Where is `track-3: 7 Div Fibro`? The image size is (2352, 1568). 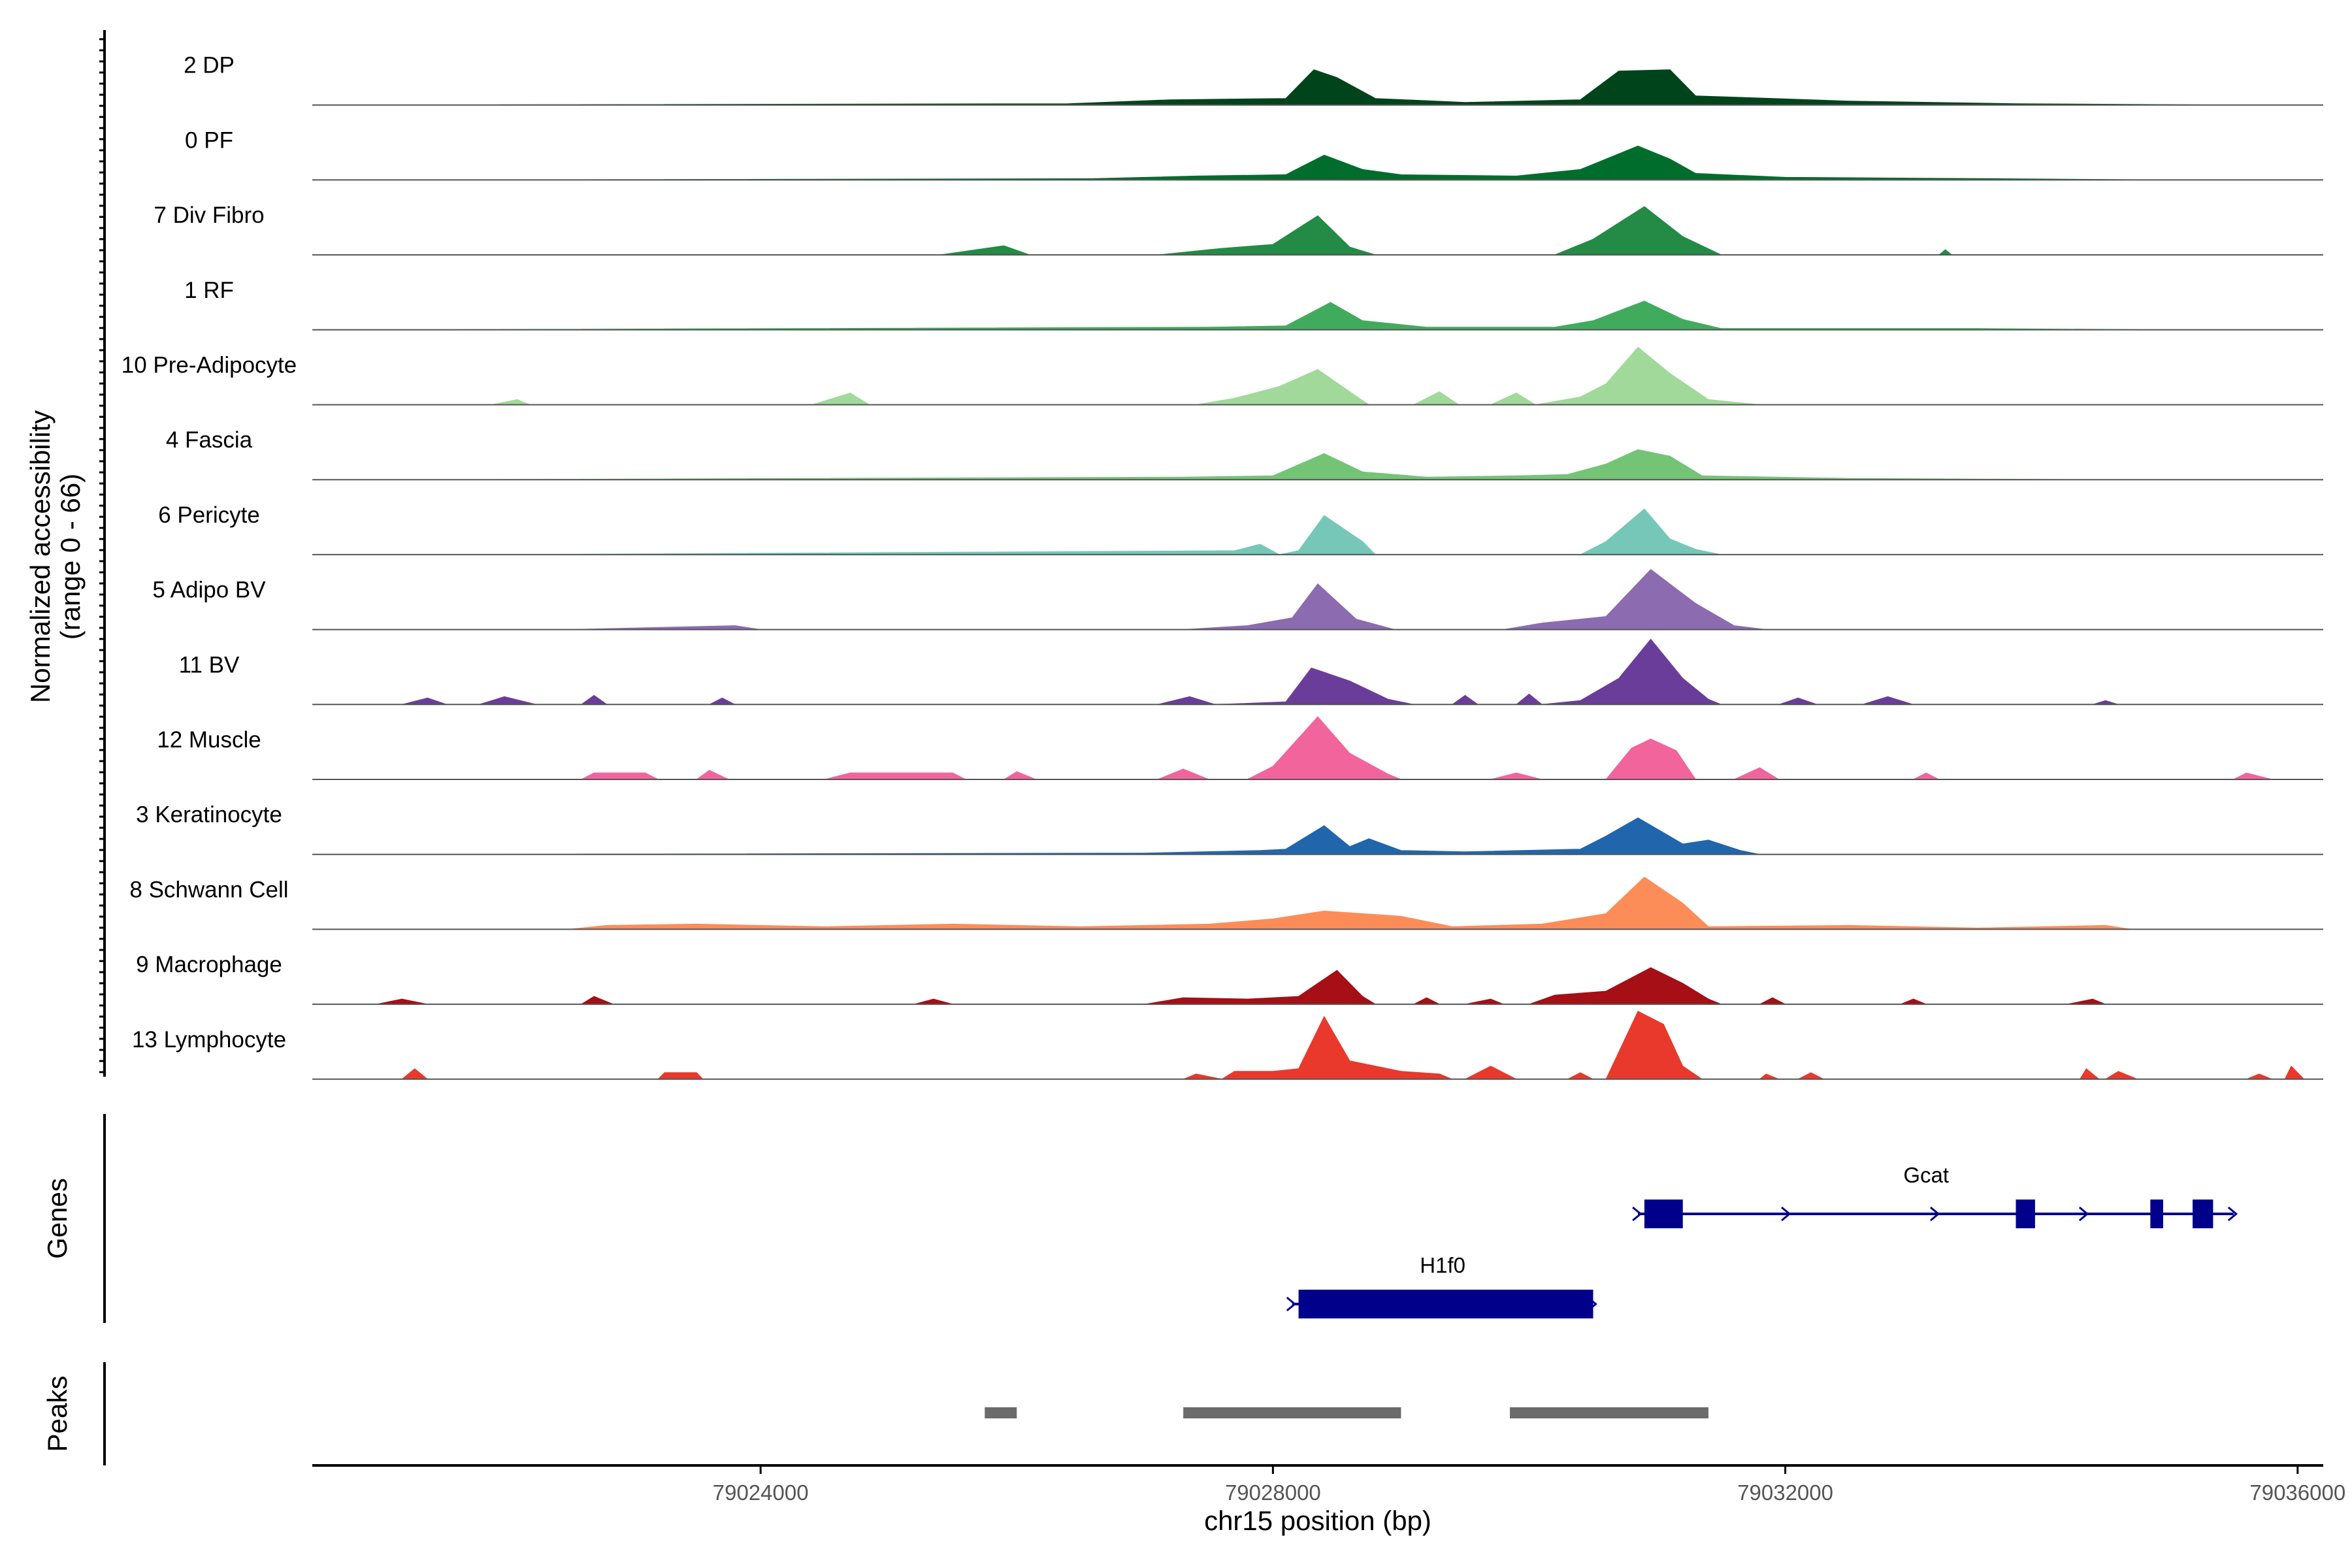 track-3: 7 Div Fibro is located at coordinates (1238, 229).